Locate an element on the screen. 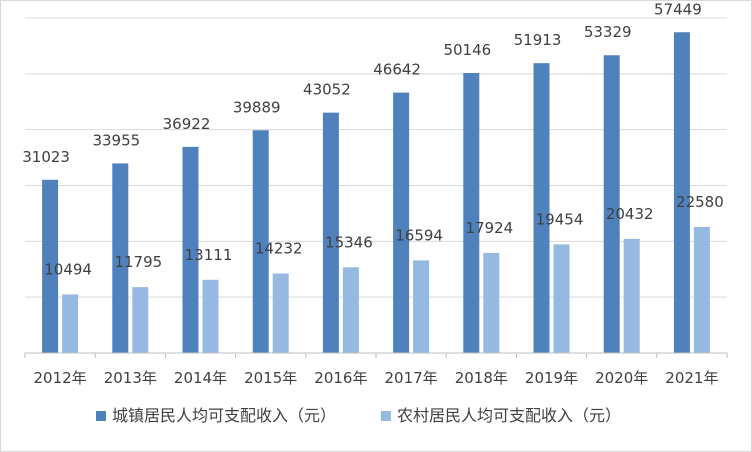 The height and width of the screenshot is (452, 752). x-tick-label: 2014年 is located at coordinates (200, 378).